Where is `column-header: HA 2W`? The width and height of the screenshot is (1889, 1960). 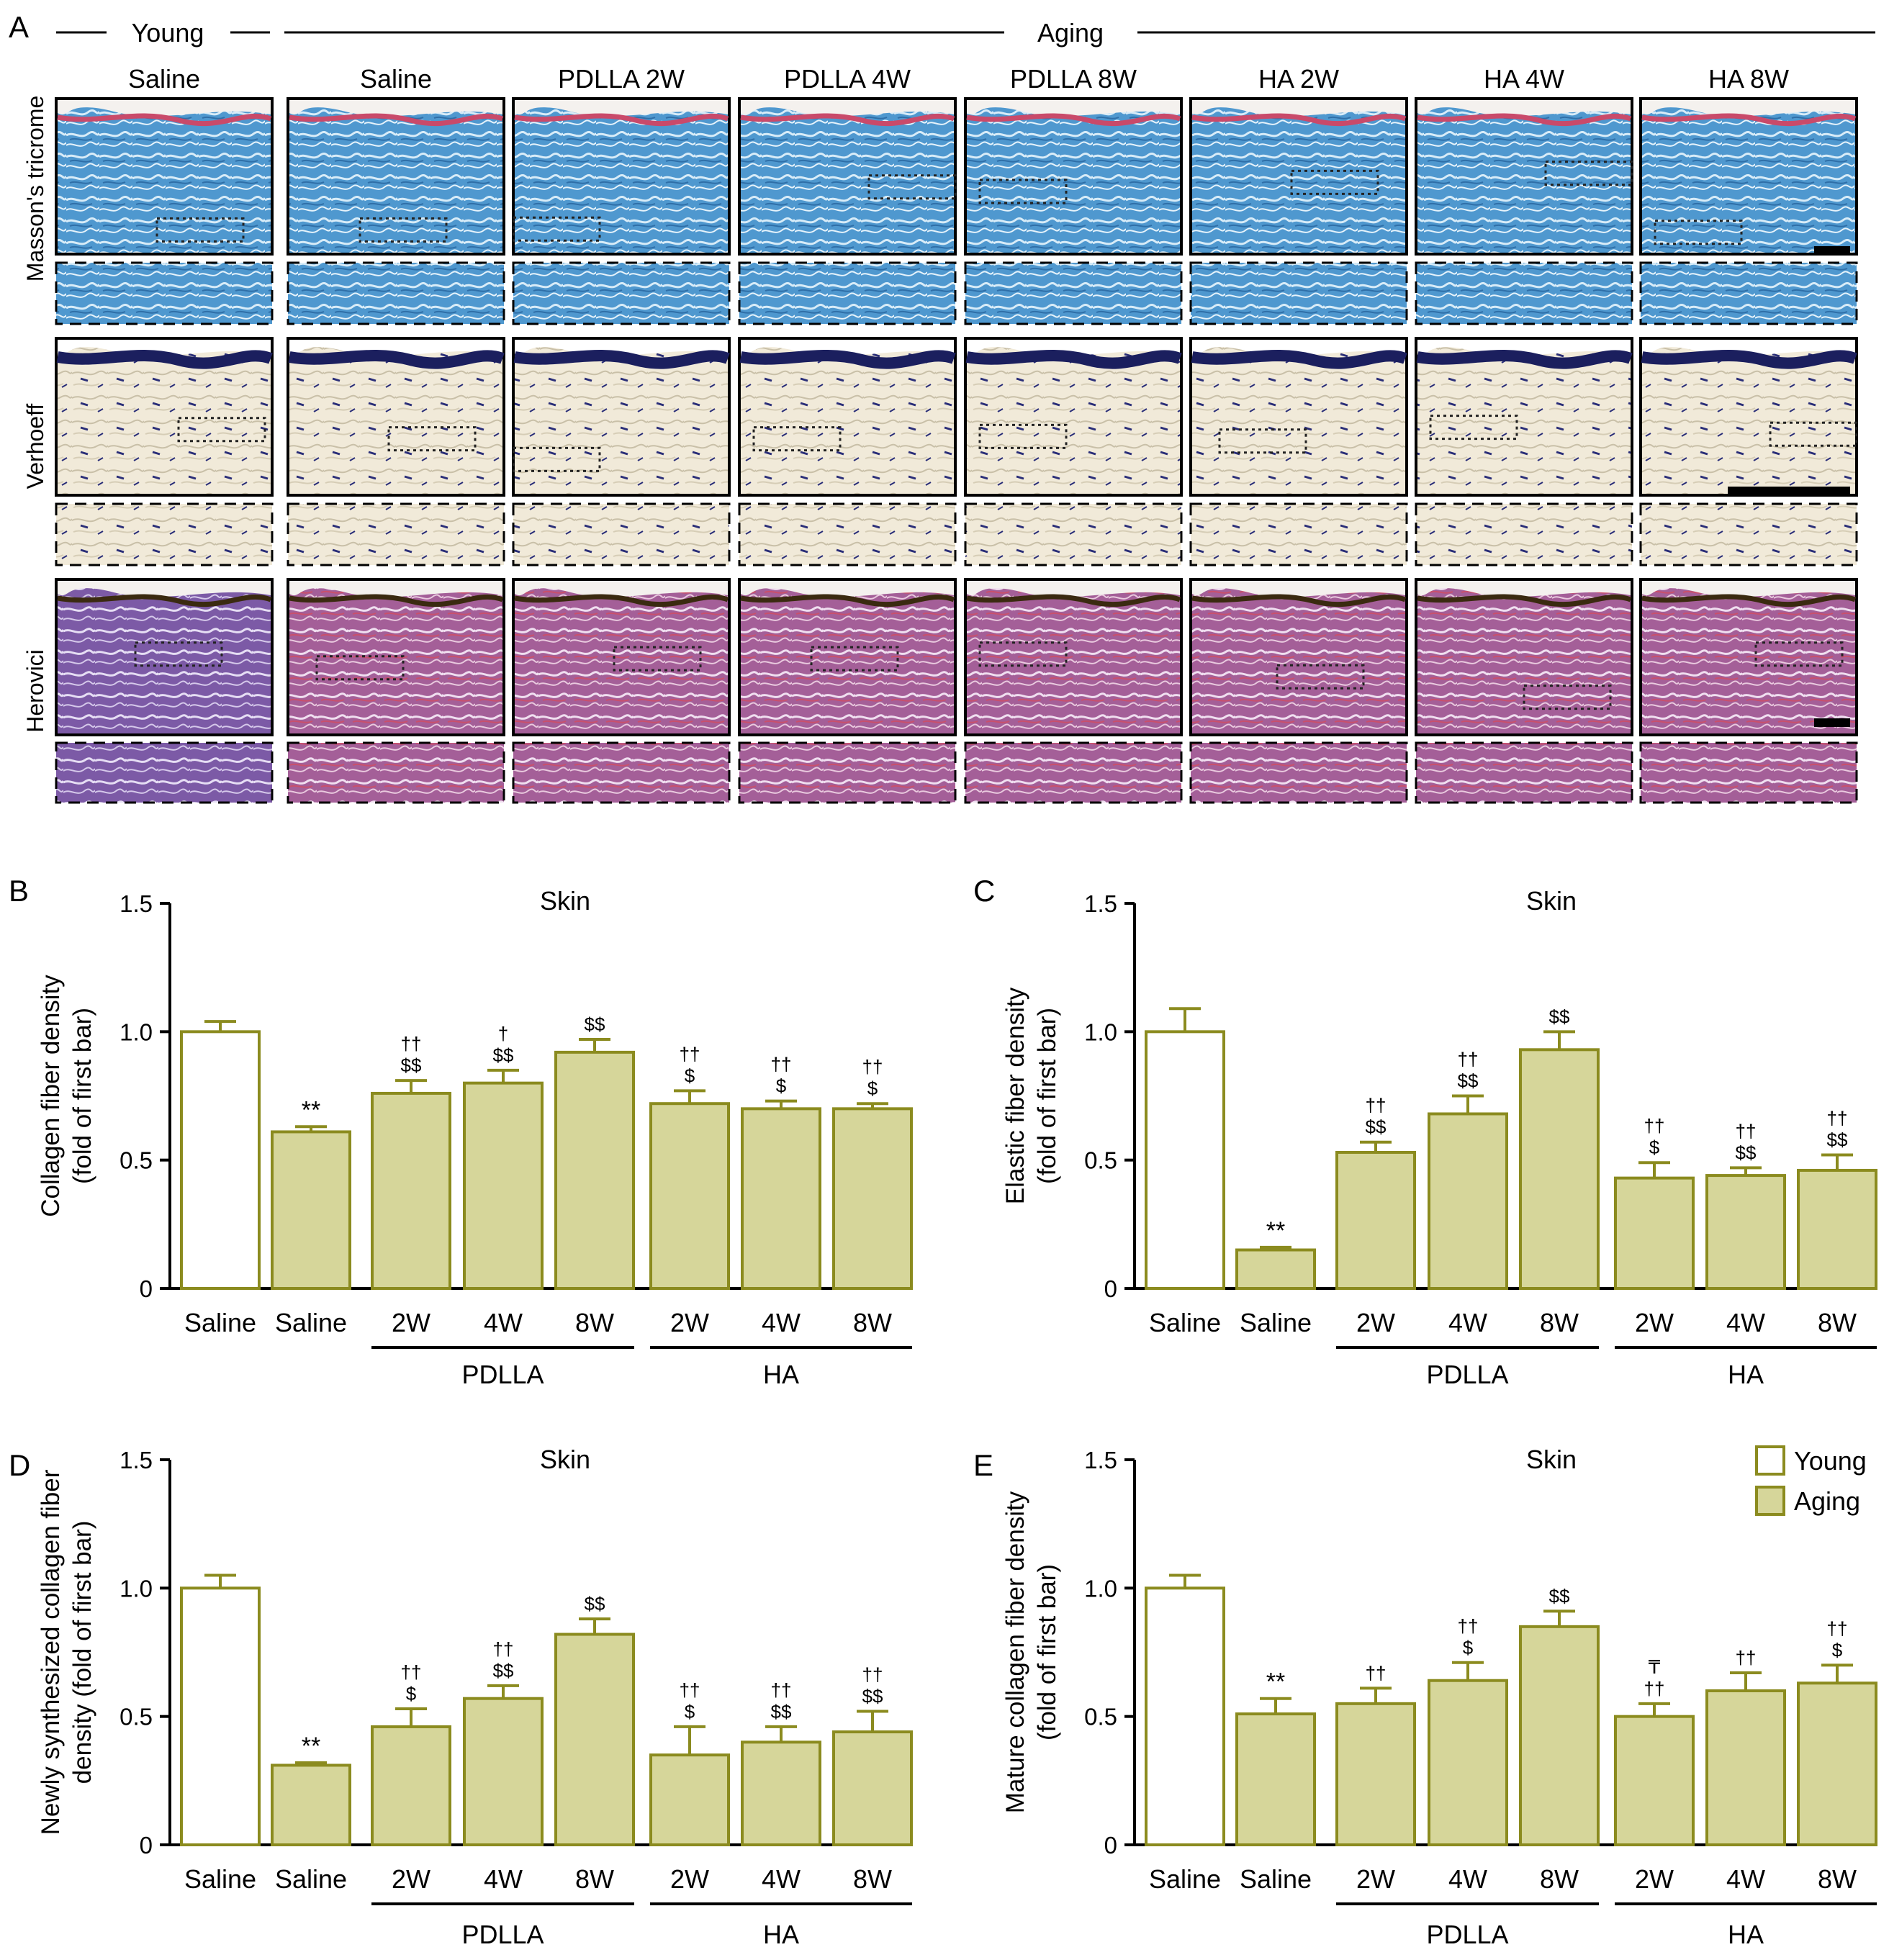 column-header: HA 2W is located at coordinates (1298, 79).